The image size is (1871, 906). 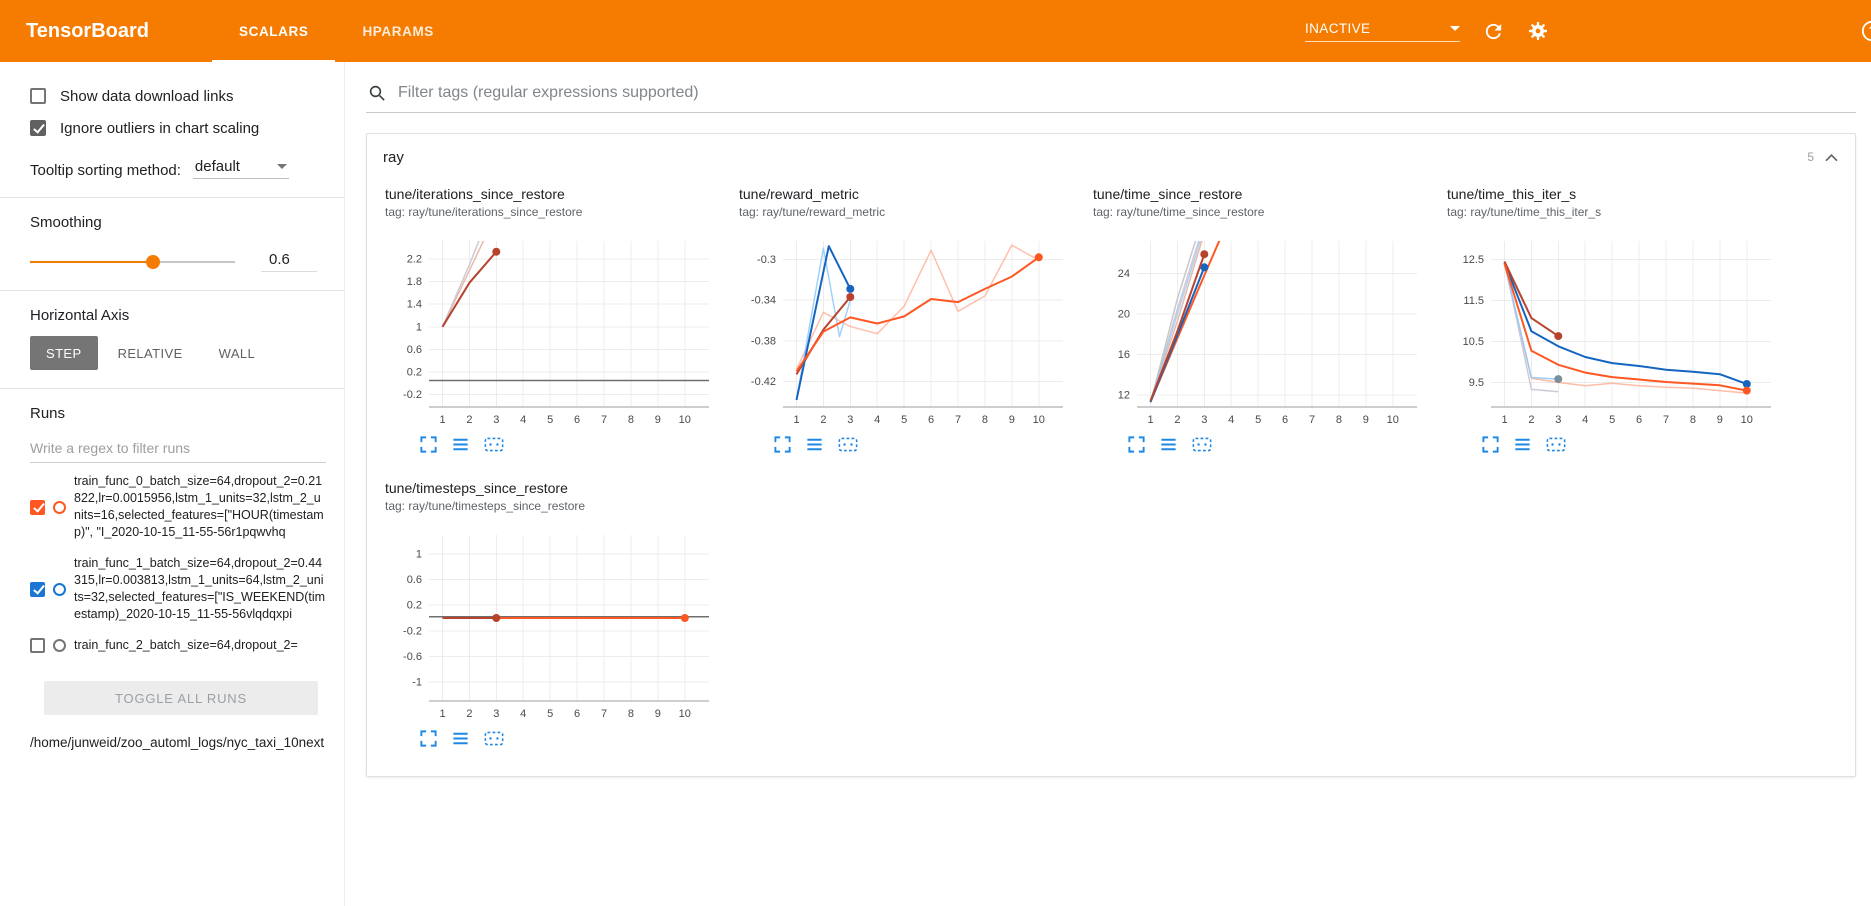 I want to click on tooltip-sorting-select: default, so click(x=240, y=168).